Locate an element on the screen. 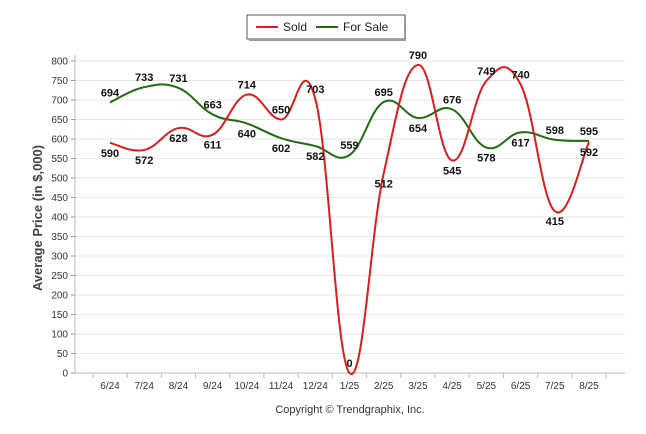  x-tick-label: 9/24 is located at coordinates (213, 386).